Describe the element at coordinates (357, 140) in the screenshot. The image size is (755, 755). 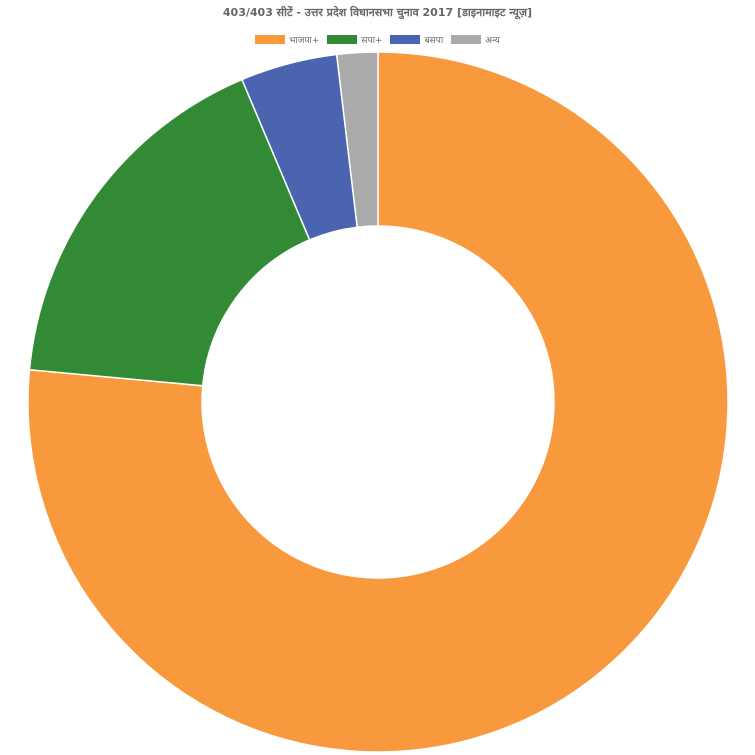
I see `slice-other` at that location.